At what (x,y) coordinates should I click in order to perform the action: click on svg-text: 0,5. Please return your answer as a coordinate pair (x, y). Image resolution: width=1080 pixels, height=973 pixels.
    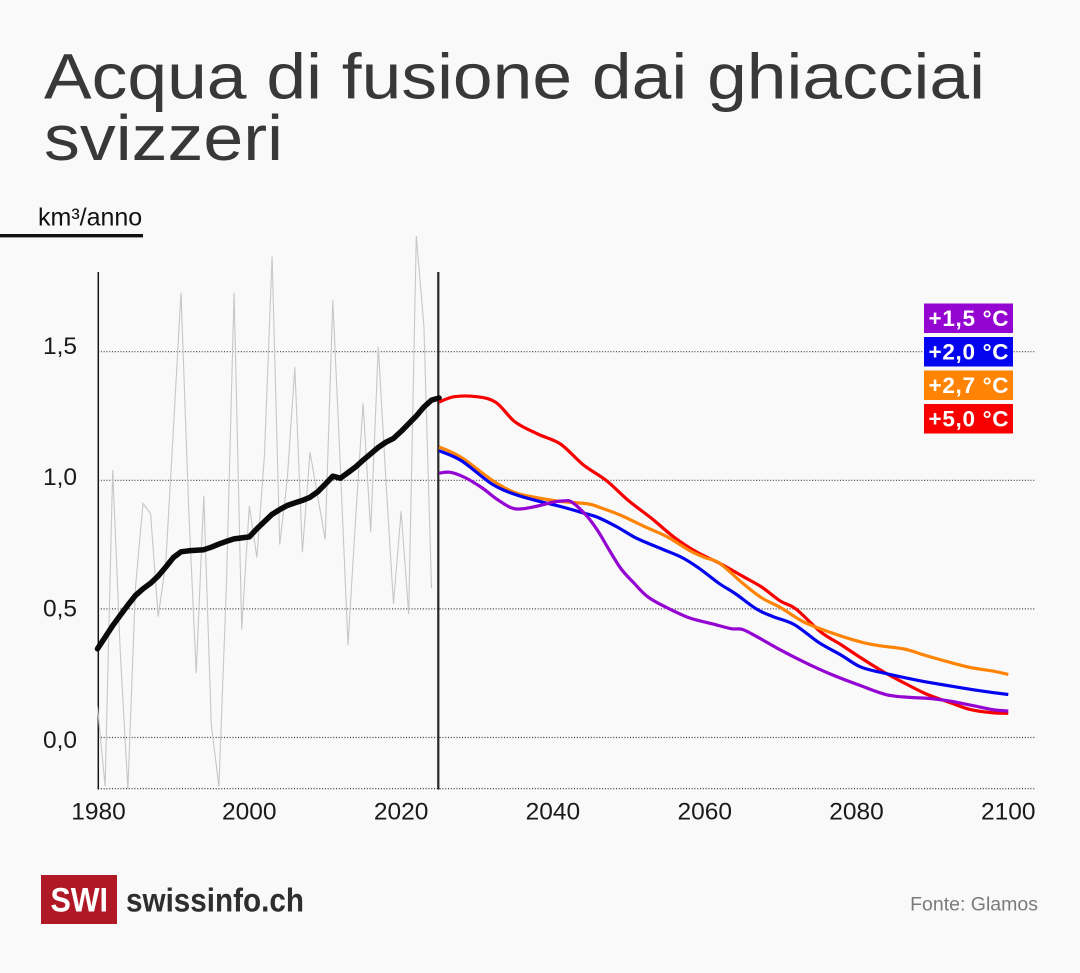
    Looking at the image, I should click on (60, 608).